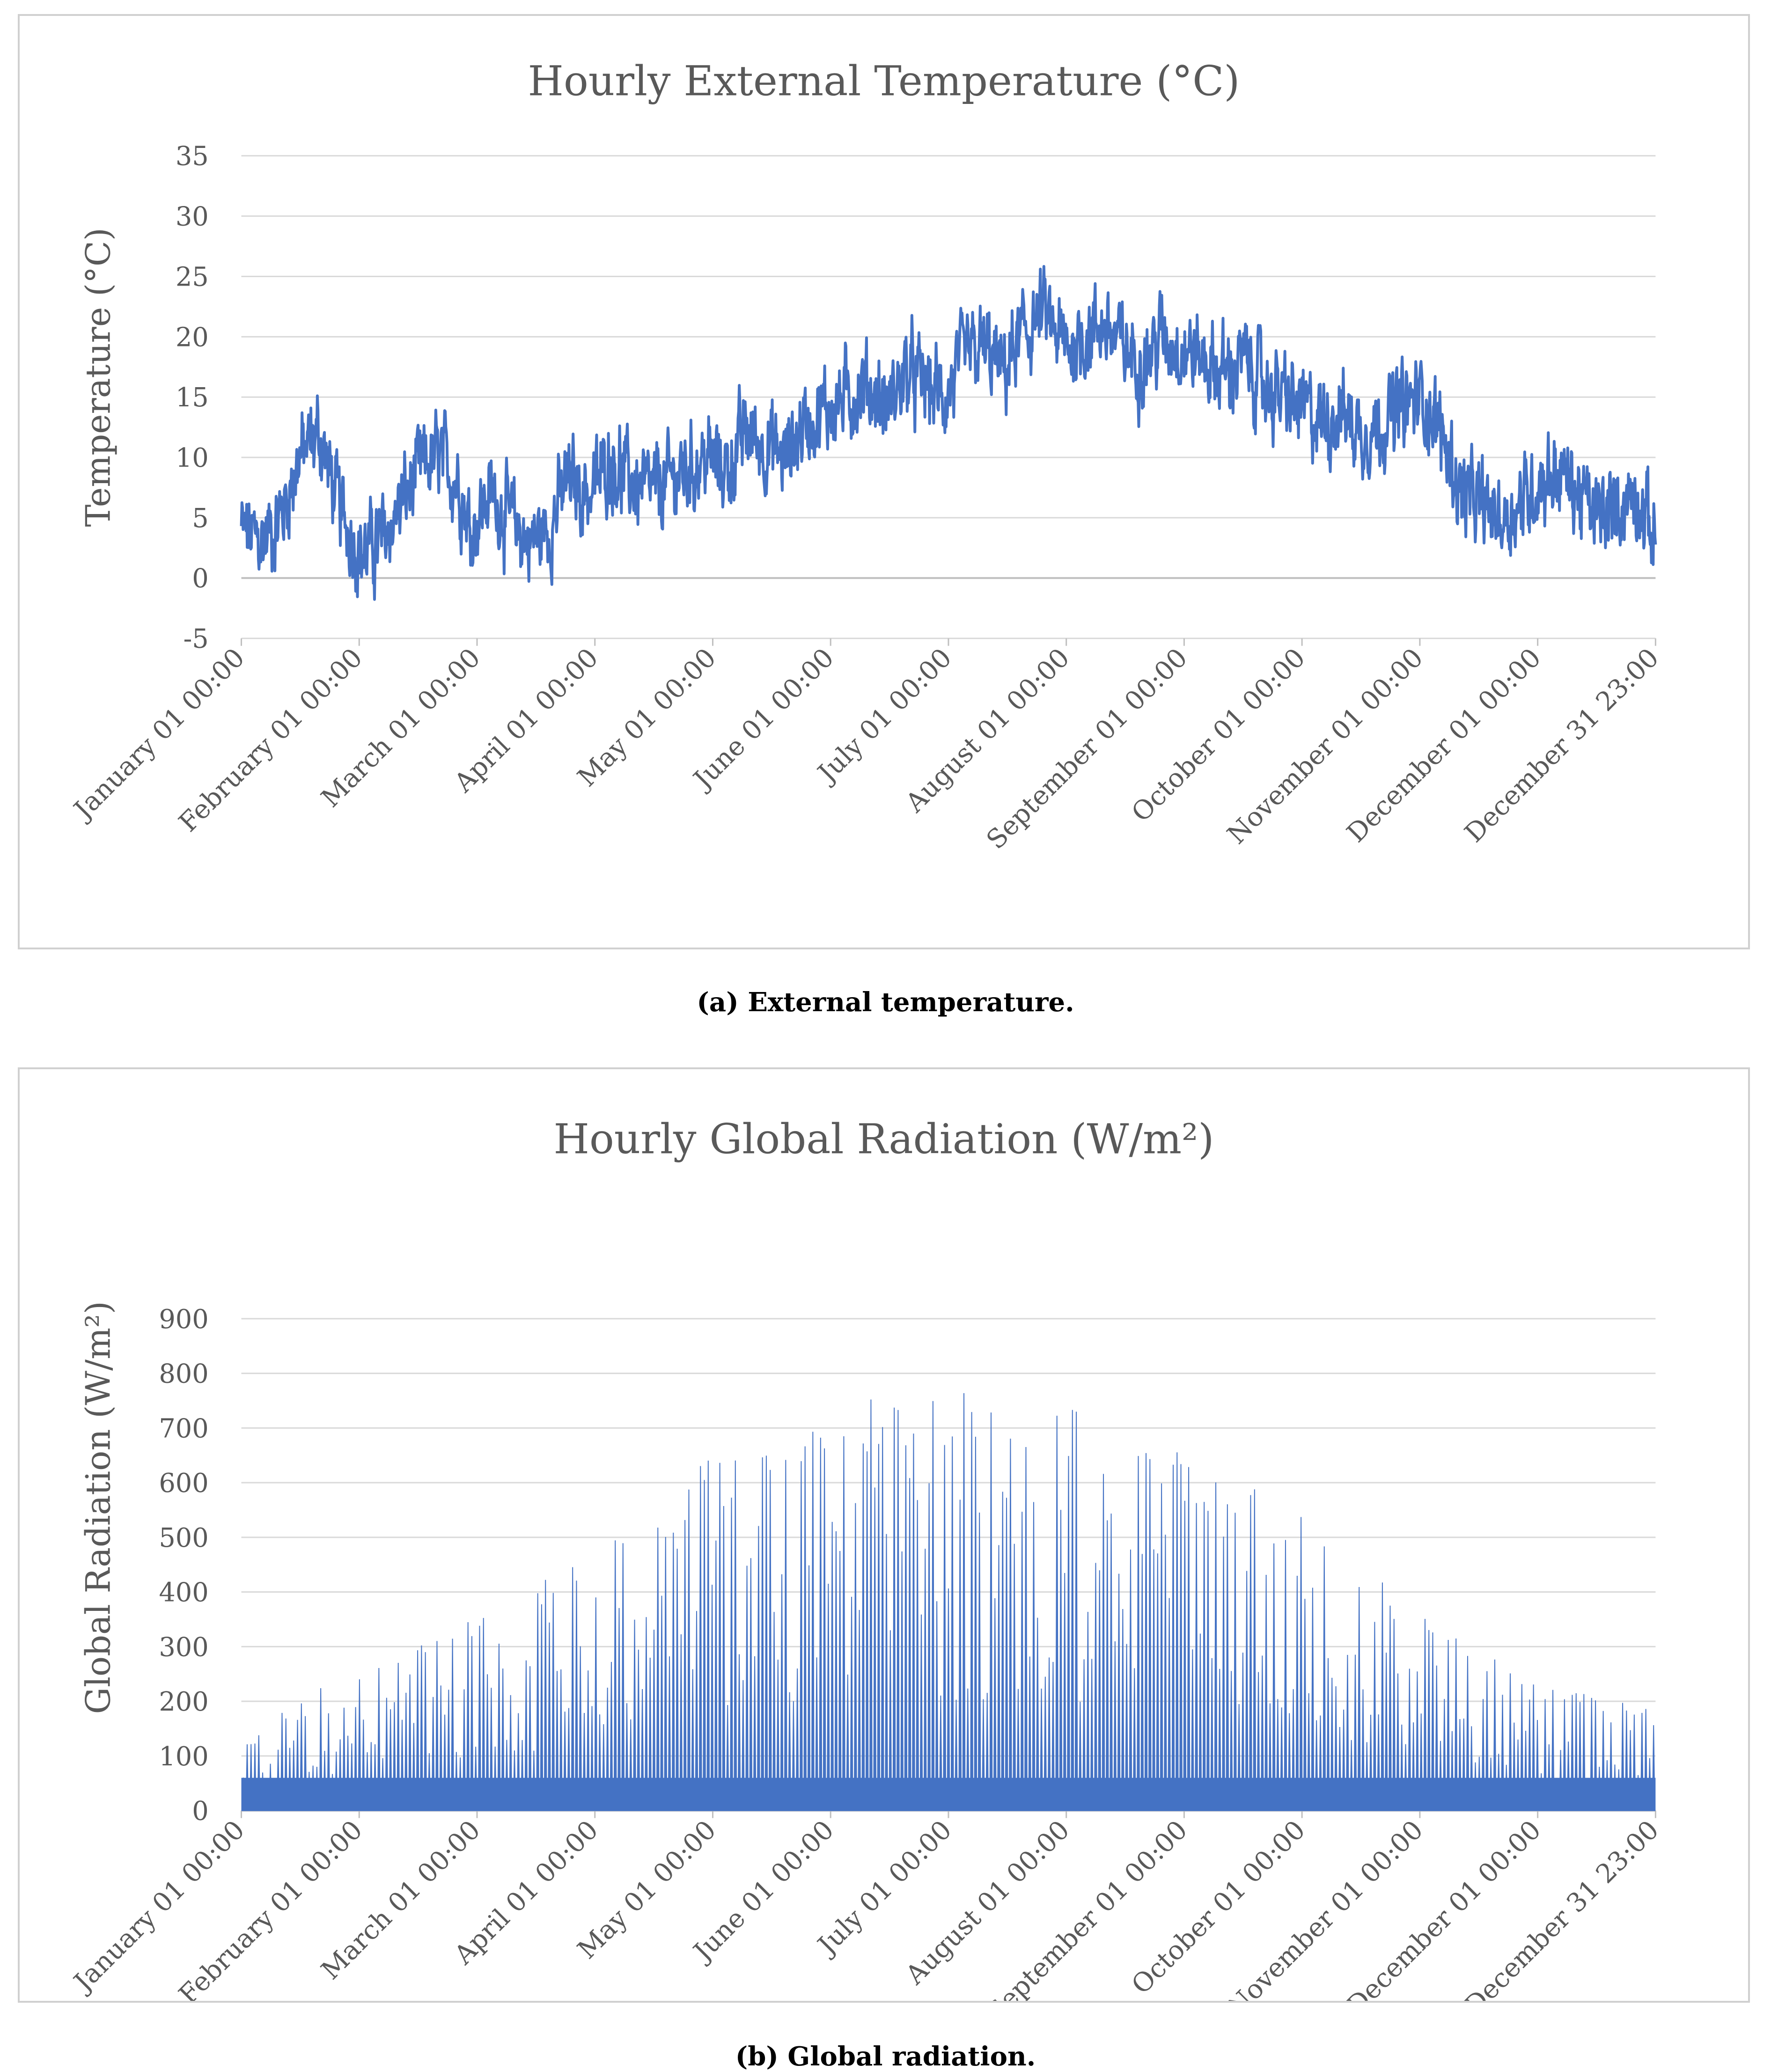 The width and height of the screenshot is (1771, 2072). What do you see at coordinates (884, 1139) in the screenshot?
I see `chart-title: Hourly Global Radiation (W/m²)` at bounding box center [884, 1139].